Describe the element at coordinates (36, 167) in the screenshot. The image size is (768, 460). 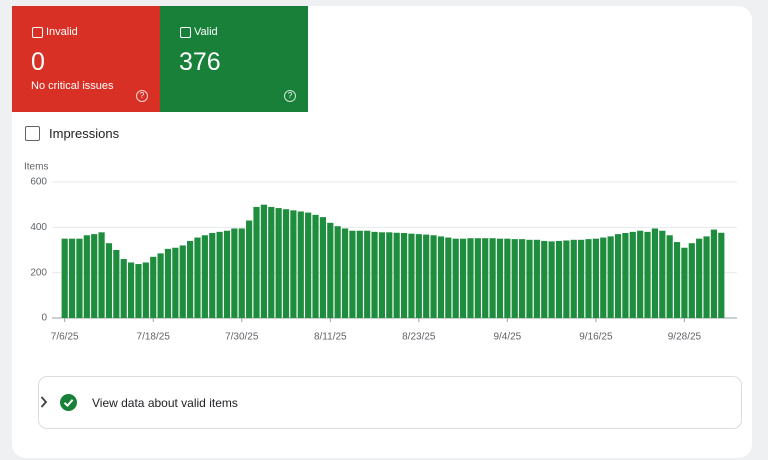
I see `y-axis-label: Items` at that location.